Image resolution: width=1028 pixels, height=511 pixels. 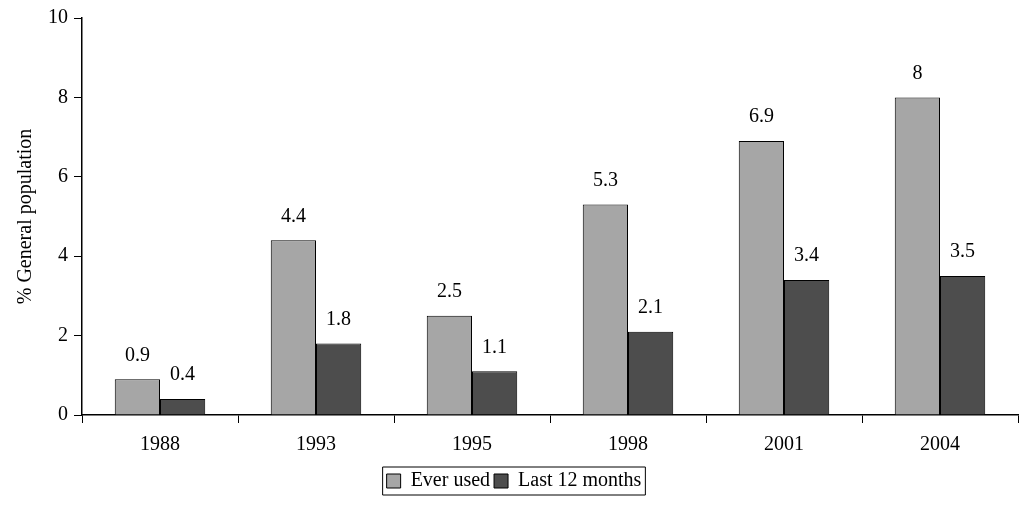 I want to click on x-tick-label: 2001, so click(x=784, y=443).